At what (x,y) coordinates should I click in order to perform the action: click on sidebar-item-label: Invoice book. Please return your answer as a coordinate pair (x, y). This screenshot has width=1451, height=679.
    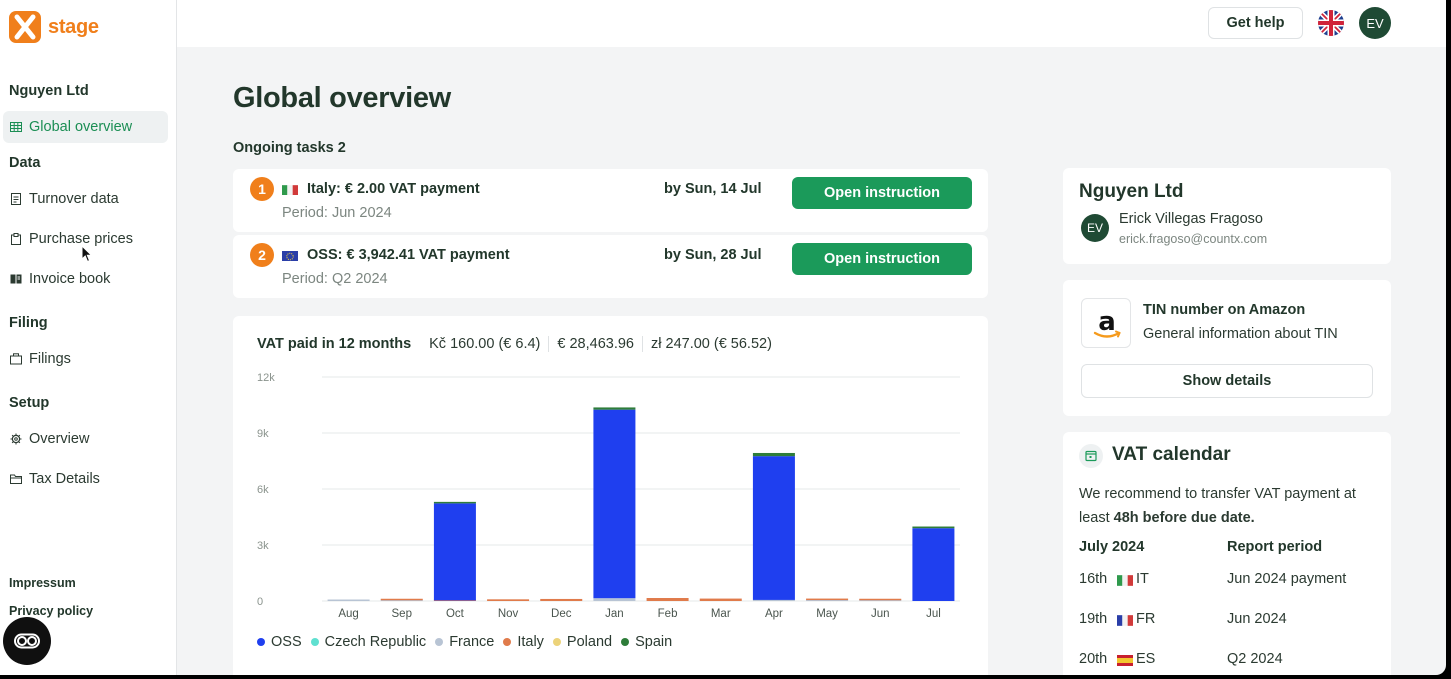
    Looking at the image, I should click on (70, 279).